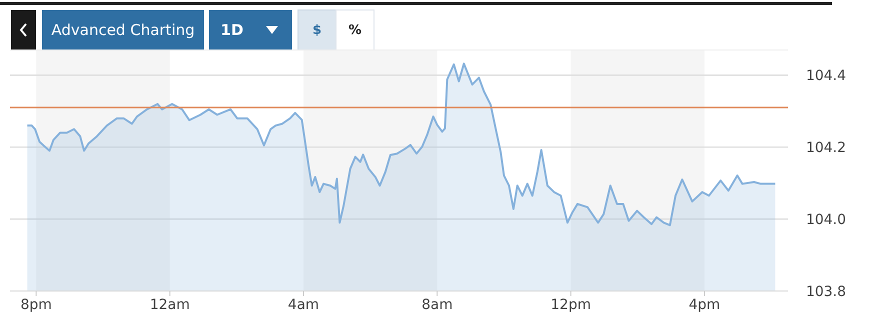  What do you see at coordinates (826, 76) in the screenshot?
I see `y-tick-label: 104.4` at bounding box center [826, 76].